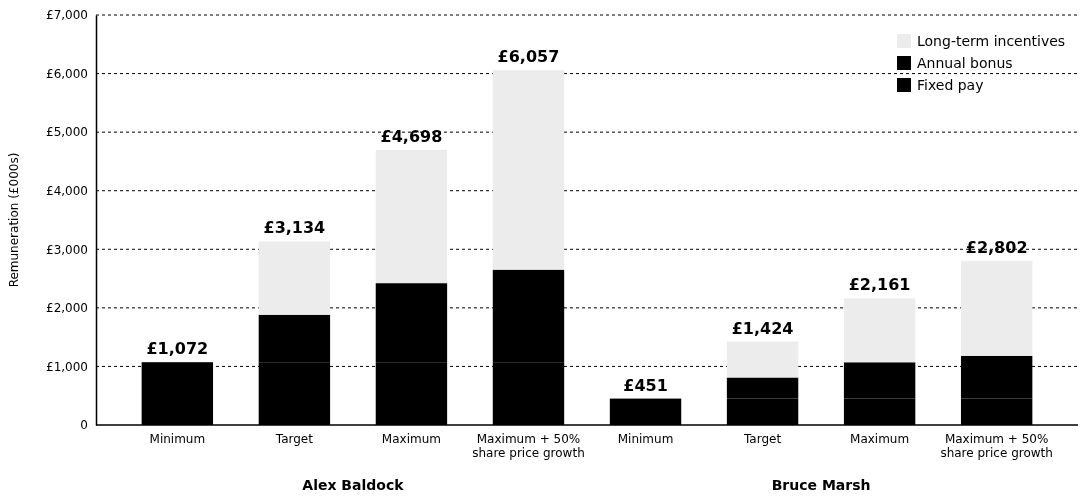  What do you see at coordinates (645, 385) in the screenshot?
I see `total-label: £451` at bounding box center [645, 385].